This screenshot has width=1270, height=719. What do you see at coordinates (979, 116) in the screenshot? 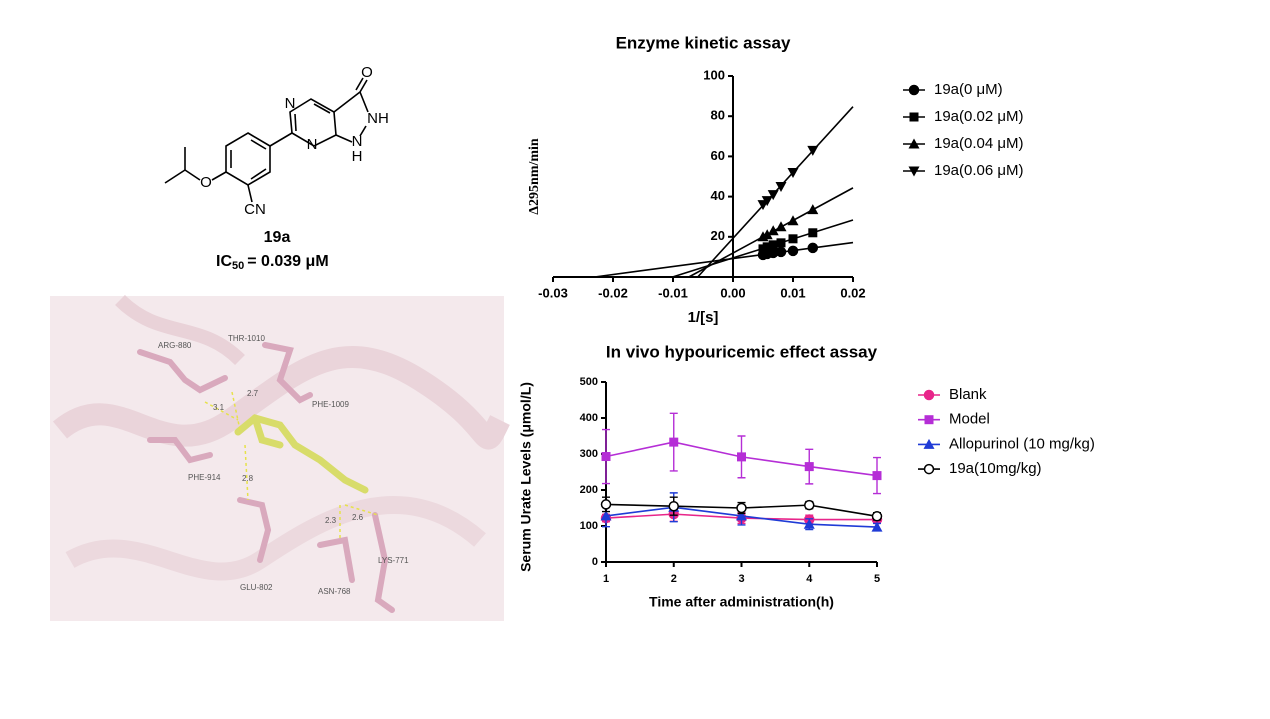
I see `legend-label: 19a(0.02 μM)` at bounding box center [979, 116].